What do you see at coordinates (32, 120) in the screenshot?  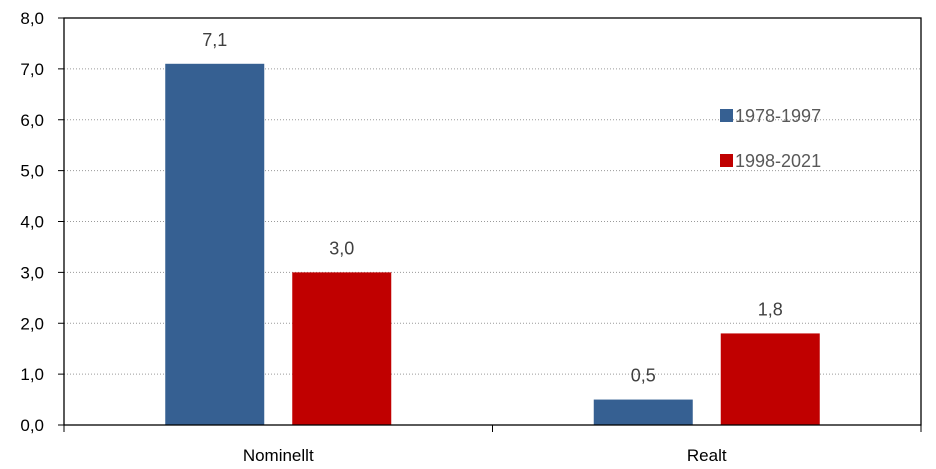 I see `y-tick-label: 6,0` at bounding box center [32, 120].